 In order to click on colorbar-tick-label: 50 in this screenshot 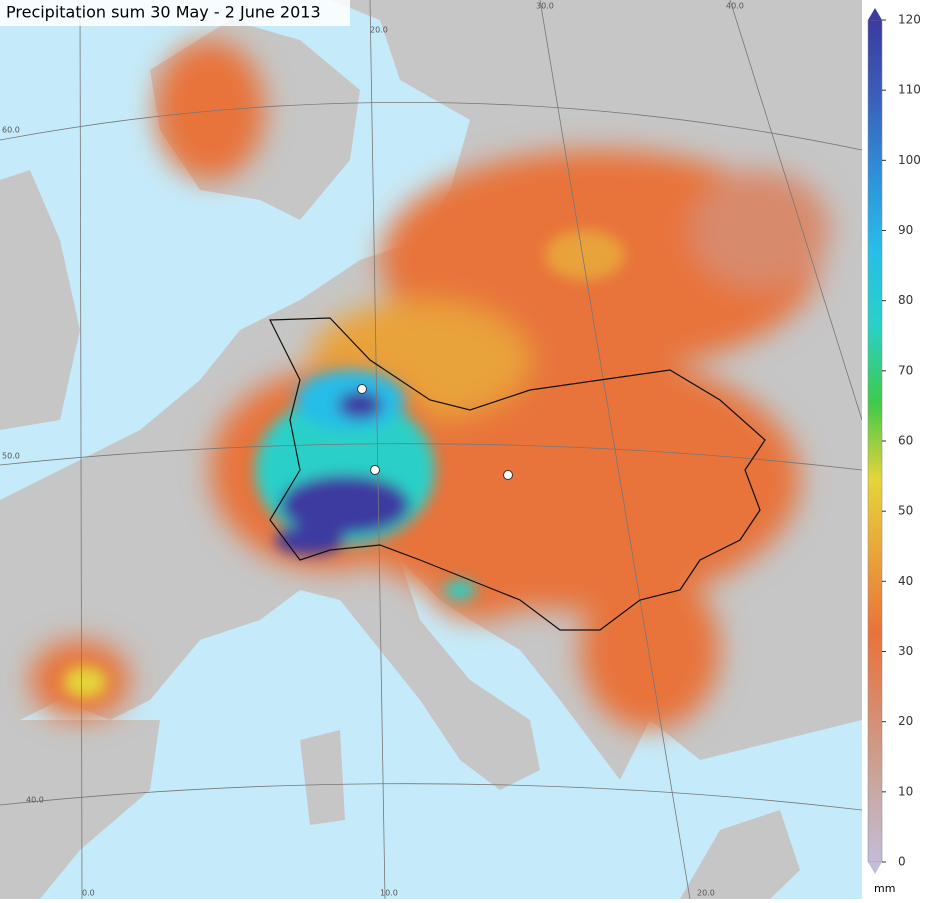, I will do `click(905, 511)`.